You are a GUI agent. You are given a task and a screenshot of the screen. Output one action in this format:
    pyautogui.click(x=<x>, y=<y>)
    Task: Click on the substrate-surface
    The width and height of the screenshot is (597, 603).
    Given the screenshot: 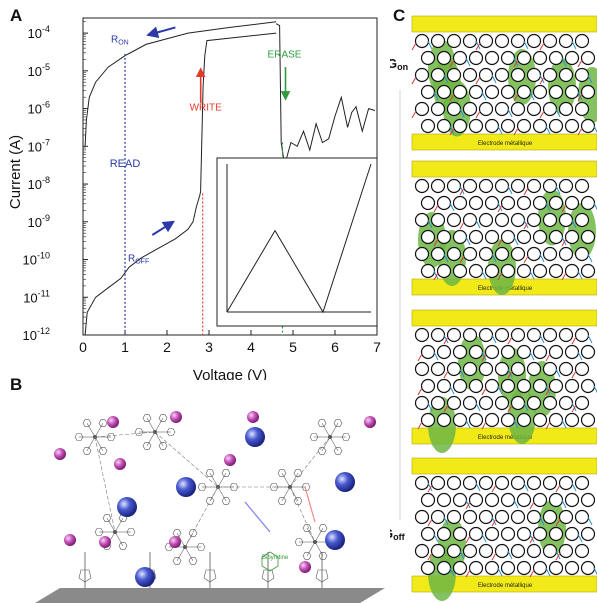 What is the action you would take?
    pyautogui.click(x=210, y=595)
    